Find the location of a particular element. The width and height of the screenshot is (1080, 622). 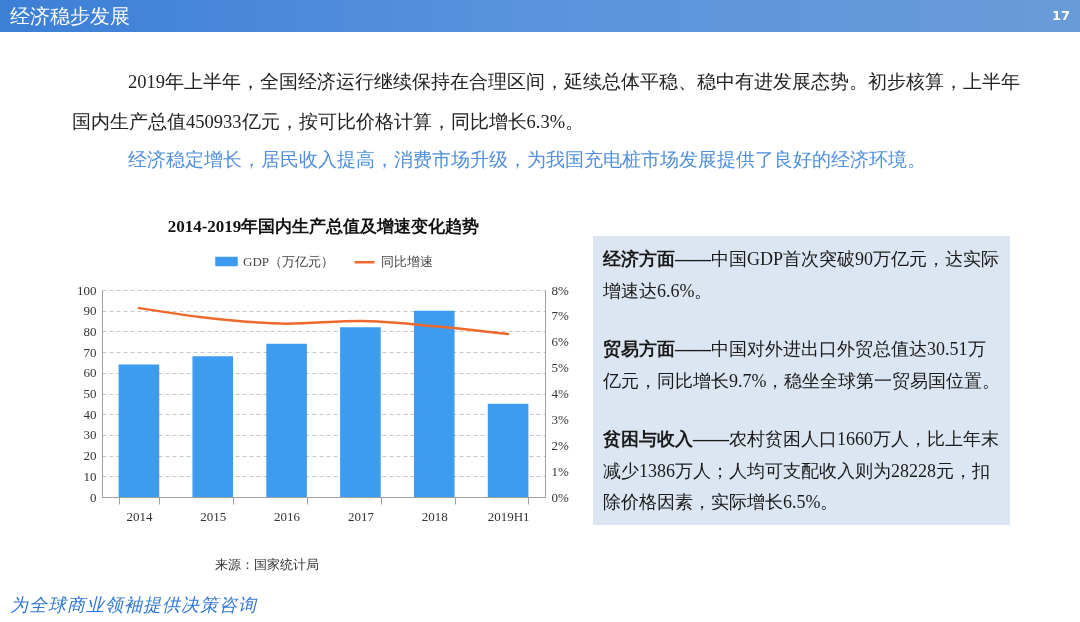

y-tick-label: 20 is located at coordinates (90, 456).